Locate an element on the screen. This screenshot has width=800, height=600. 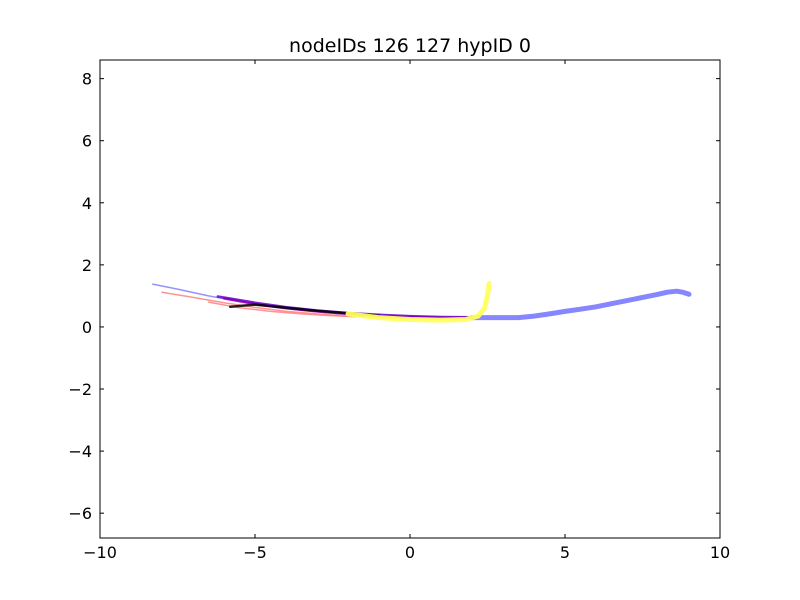
series-layer is located at coordinates (421, 302).